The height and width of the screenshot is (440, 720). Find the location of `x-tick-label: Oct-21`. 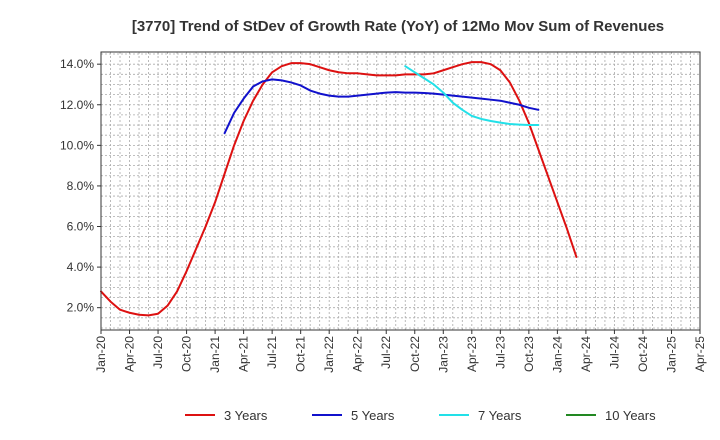

x-tick-label: Oct-21 is located at coordinates (301, 354).